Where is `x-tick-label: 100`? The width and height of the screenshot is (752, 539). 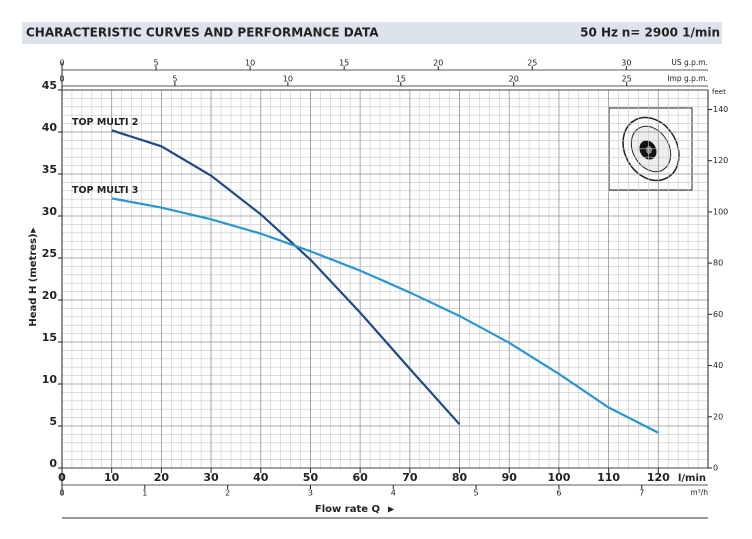
x-tick-label: 100 is located at coordinates (558, 477).